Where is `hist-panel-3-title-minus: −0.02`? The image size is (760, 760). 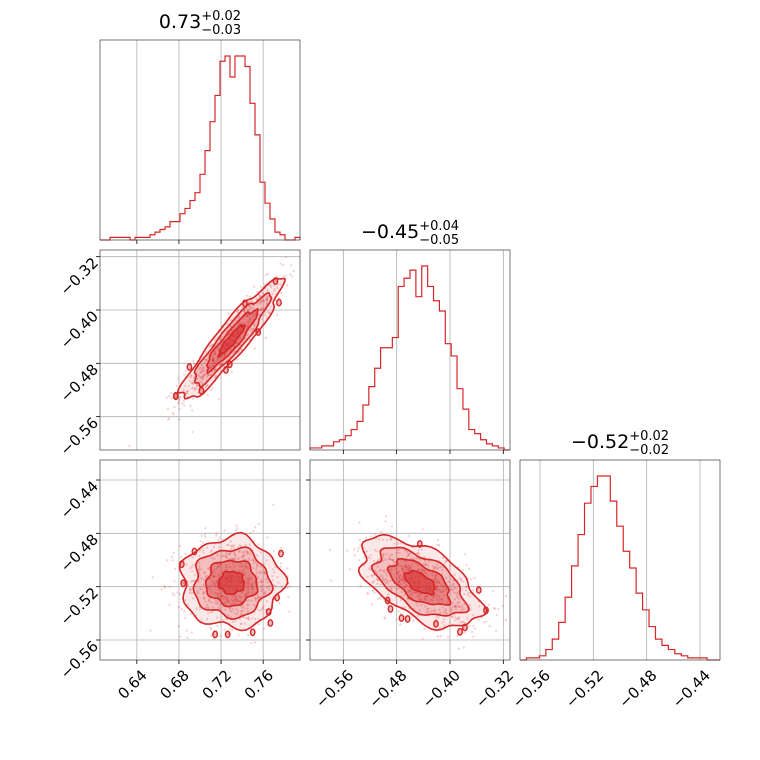
hist-panel-3-title-minus: −0.02 is located at coordinates (649, 450).